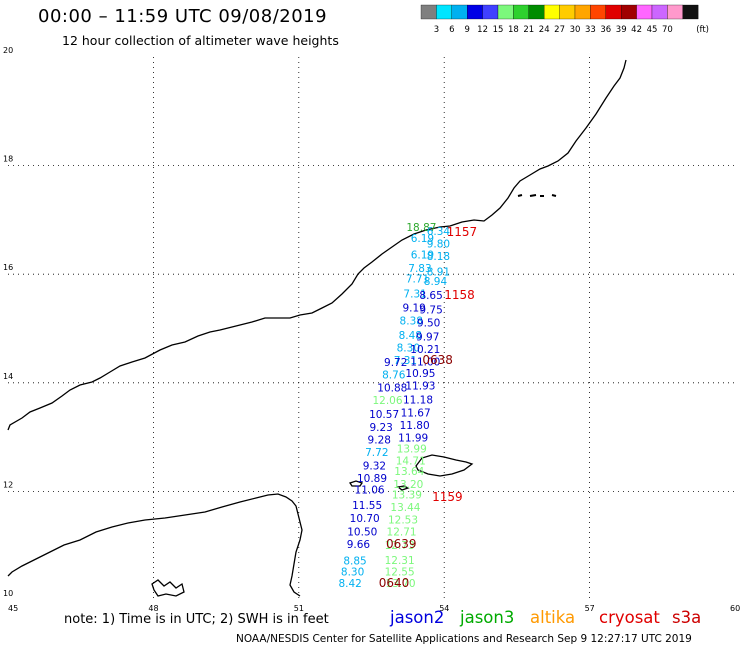  Describe the element at coordinates (410, 336) in the screenshot. I see `wave-height-value: 8.48` at that location.